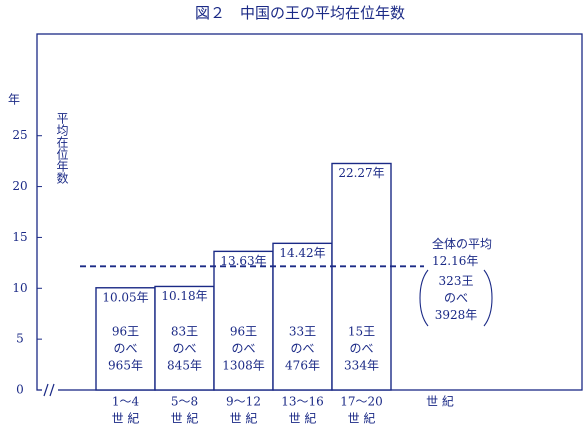 The height and width of the screenshot is (431, 588). Describe the element at coordinates (19, 135) in the screenshot. I see `y-tick-label: 25` at that location.